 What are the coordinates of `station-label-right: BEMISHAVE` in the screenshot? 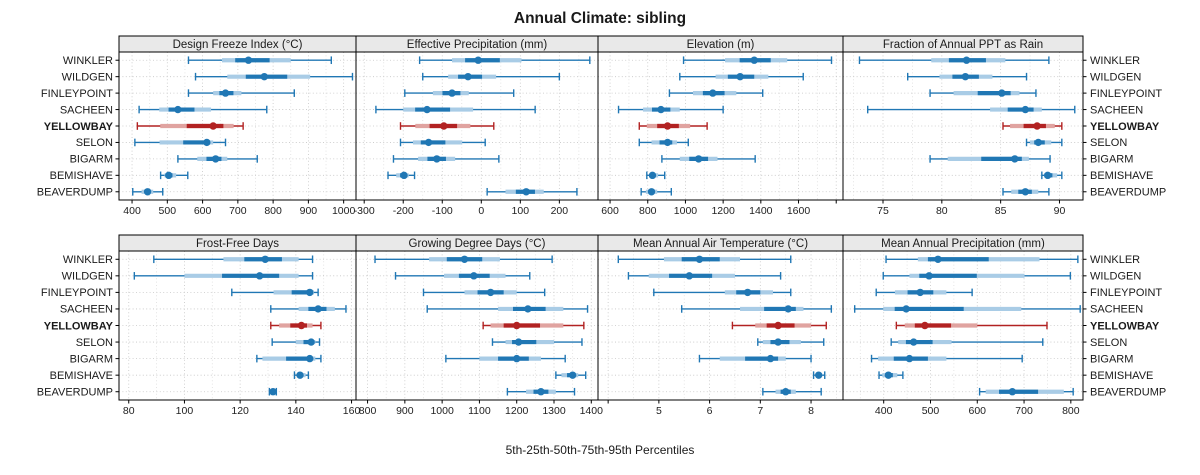 It's located at (1121, 176).